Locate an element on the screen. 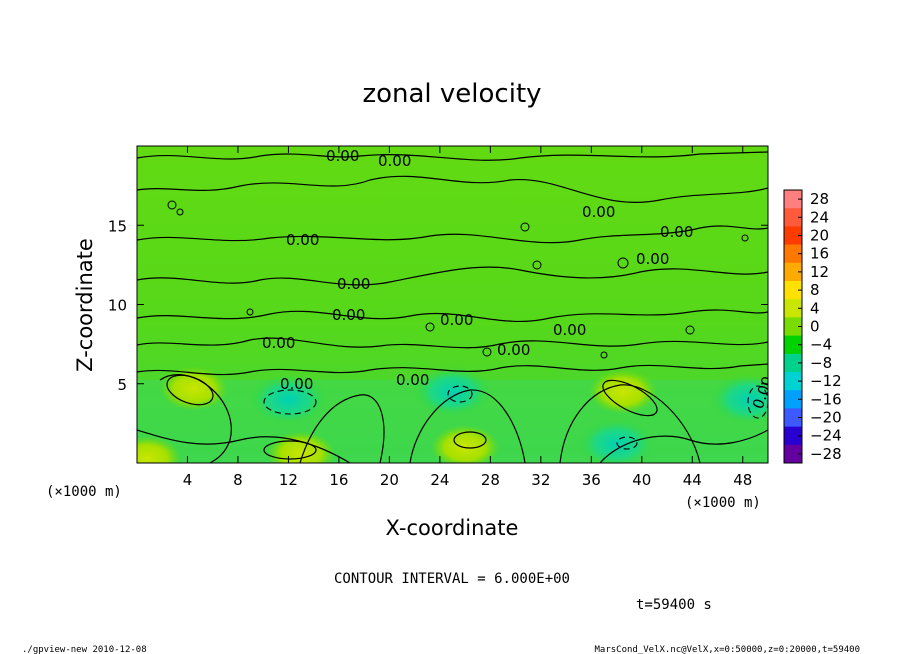 The height and width of the screenshot is (654, 904). x-tick-label: 8 is located at coordinates (238, 480).